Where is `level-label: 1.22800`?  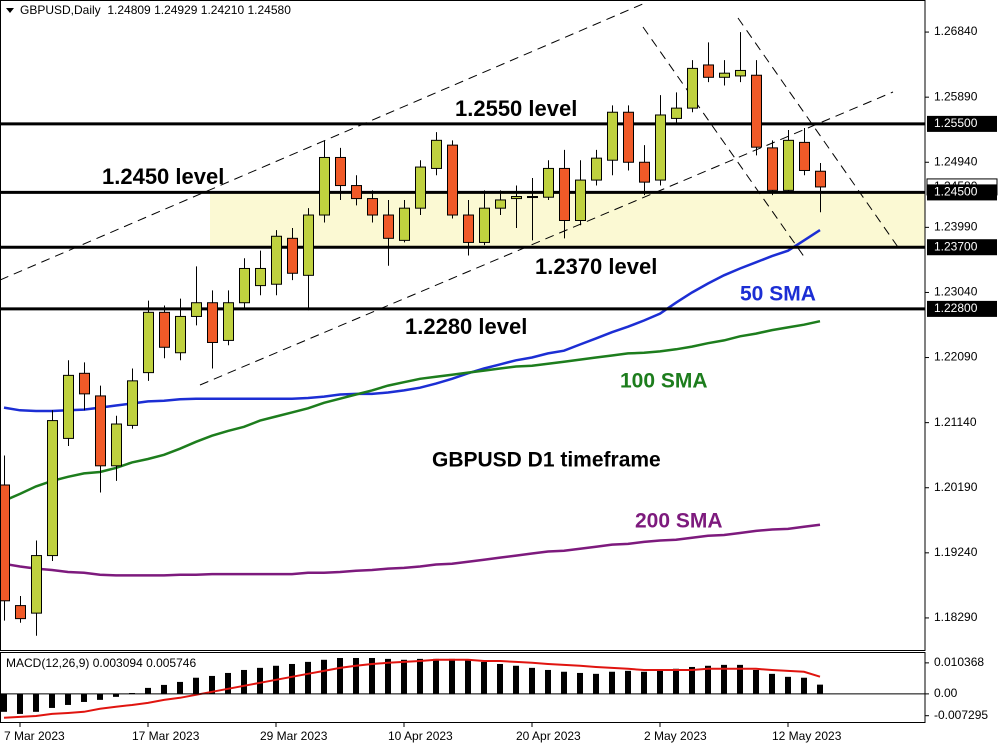 level-label: 1.22800 is located at coordinates (956, 308).